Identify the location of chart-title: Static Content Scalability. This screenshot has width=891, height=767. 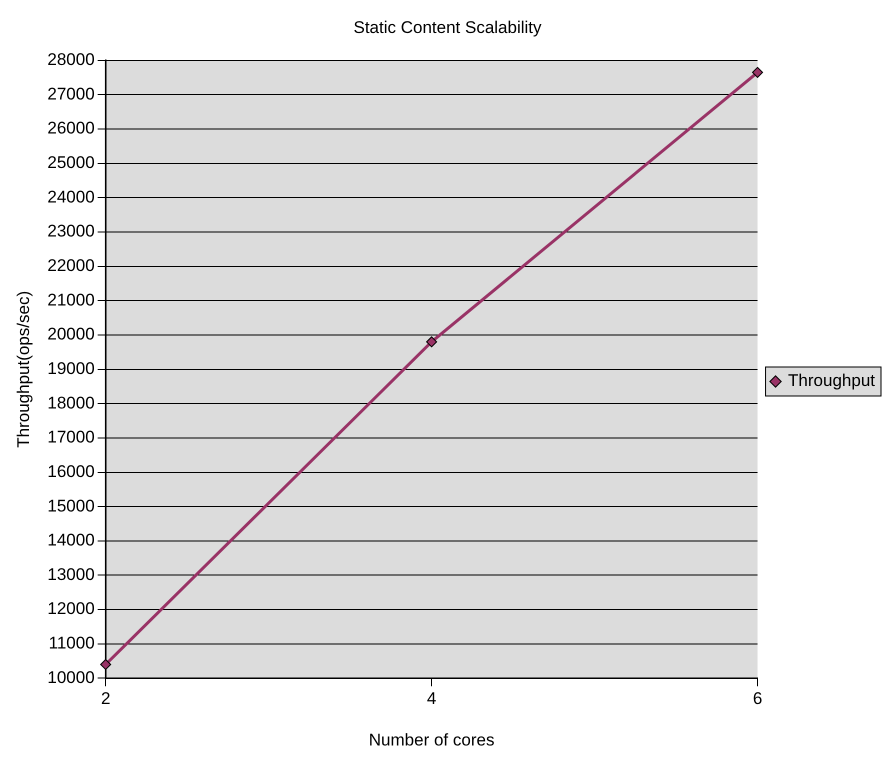
(447, 27).